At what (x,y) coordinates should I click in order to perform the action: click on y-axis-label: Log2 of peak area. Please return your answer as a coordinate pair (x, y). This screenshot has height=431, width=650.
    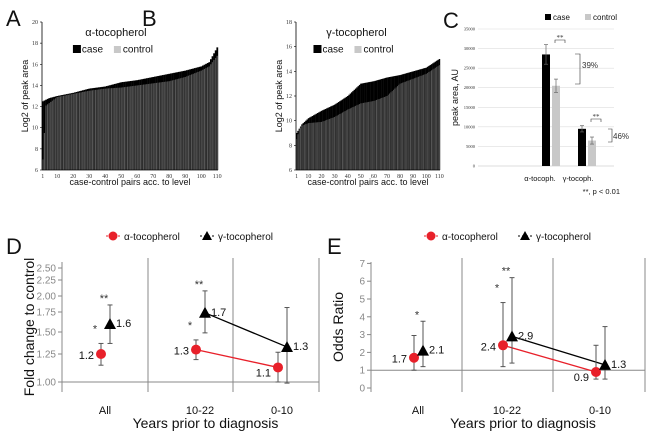
    Looking at the image, I should click on (279, 96).